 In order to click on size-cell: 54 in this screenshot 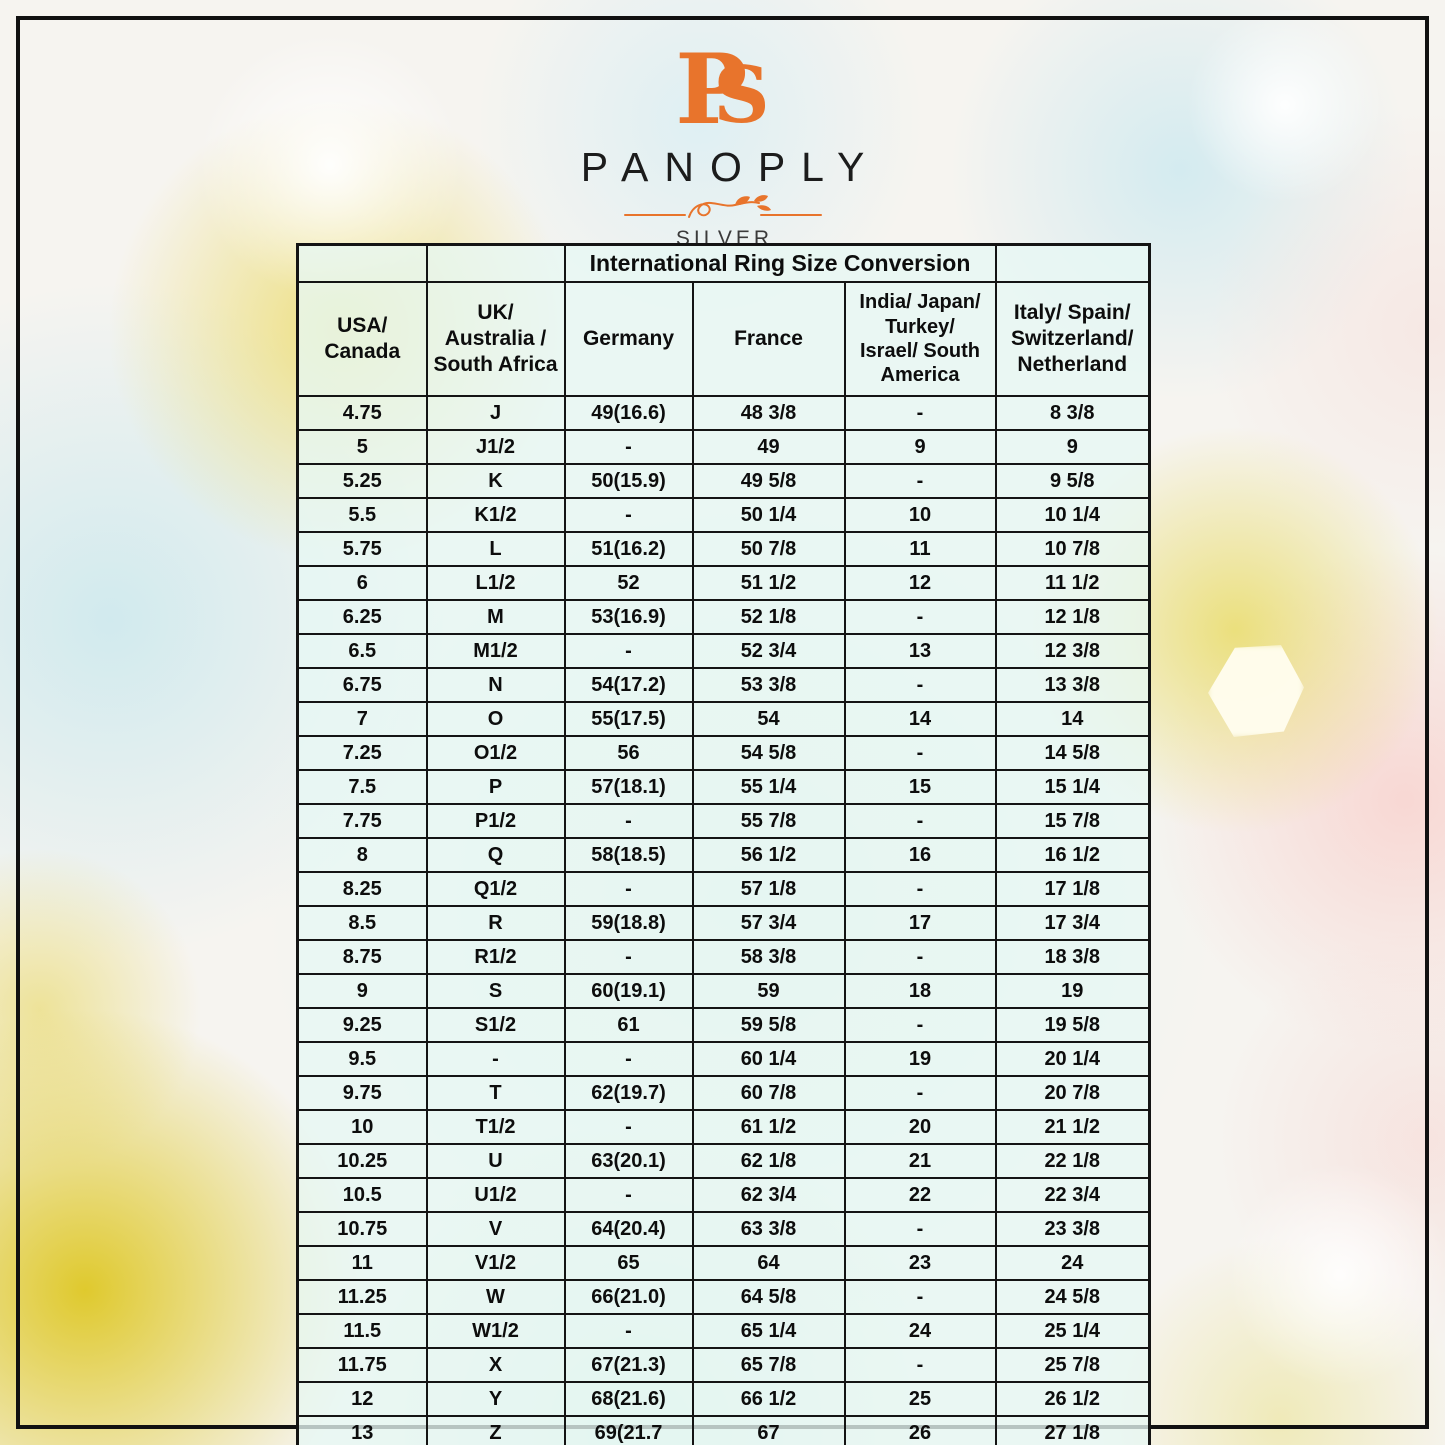, I will do `click(768, 719)`.